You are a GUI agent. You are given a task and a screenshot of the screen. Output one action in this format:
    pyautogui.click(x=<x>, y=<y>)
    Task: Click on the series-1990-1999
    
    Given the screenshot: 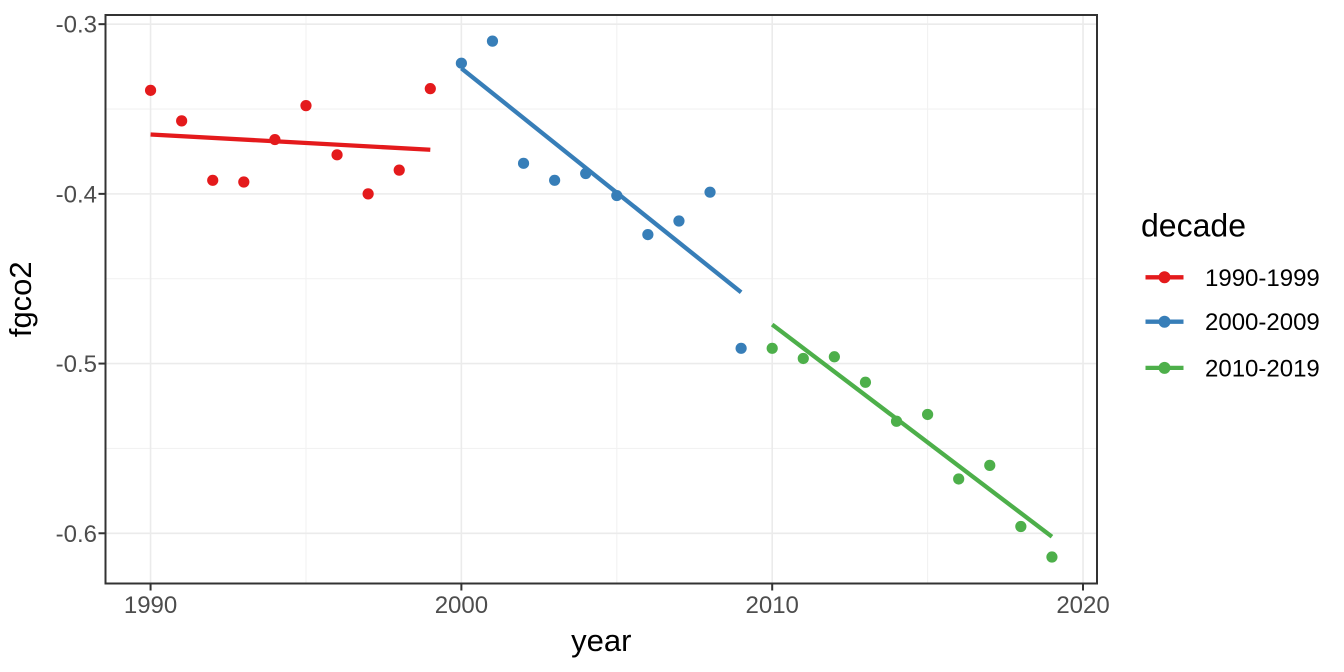 What is the action you would take?
    pyautogui.click(x=290, y=141)
    